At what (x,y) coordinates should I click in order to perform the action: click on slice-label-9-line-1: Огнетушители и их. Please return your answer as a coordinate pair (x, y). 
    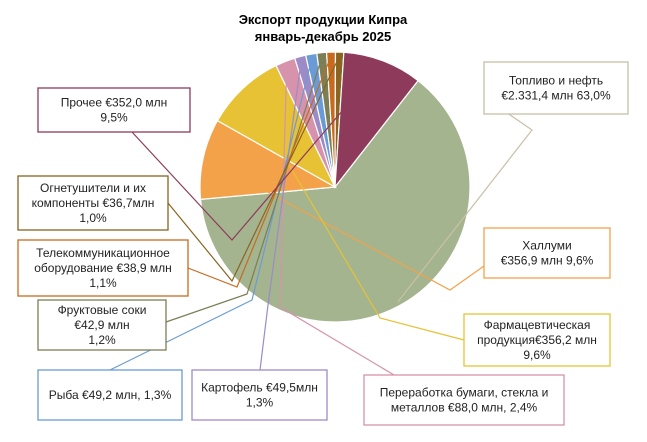
    Looking at the image, I should click on (93, 188).